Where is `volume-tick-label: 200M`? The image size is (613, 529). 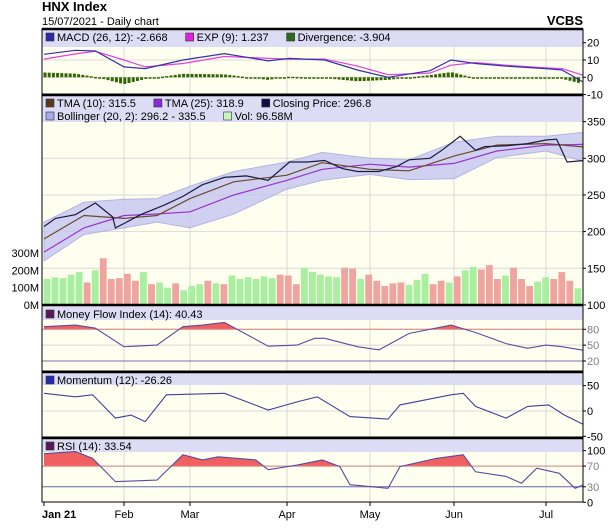 volume-tick-label: 200M is located at coordinates (25, 271).